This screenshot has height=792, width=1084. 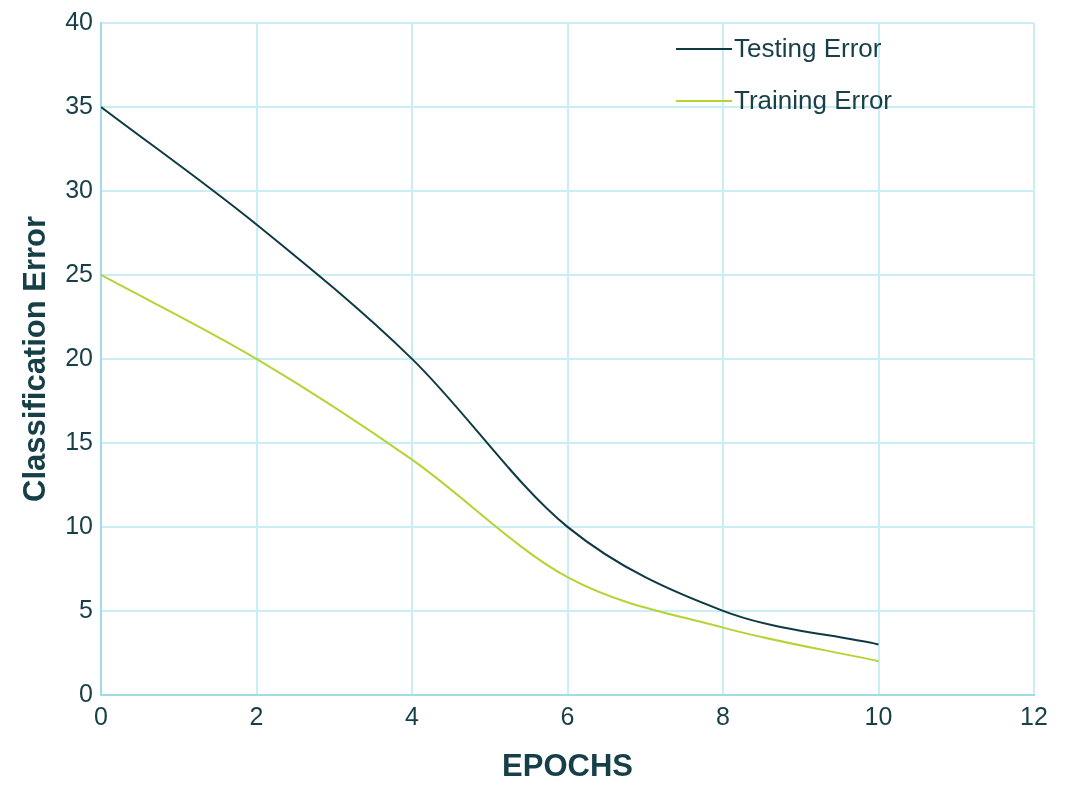 What do you see at coordinates (79, 272) in the screenshot?
I see `y-tick-label: 25` at bounding box center [79, 272].